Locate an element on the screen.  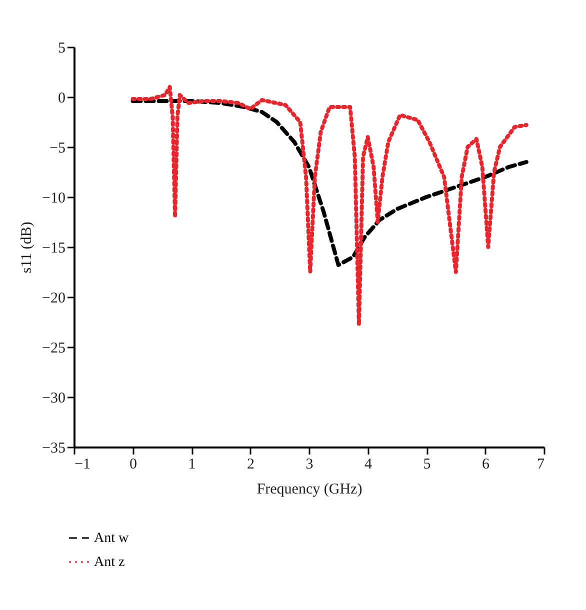
x-tick-label: 2 is located at coordinates (250, 464).